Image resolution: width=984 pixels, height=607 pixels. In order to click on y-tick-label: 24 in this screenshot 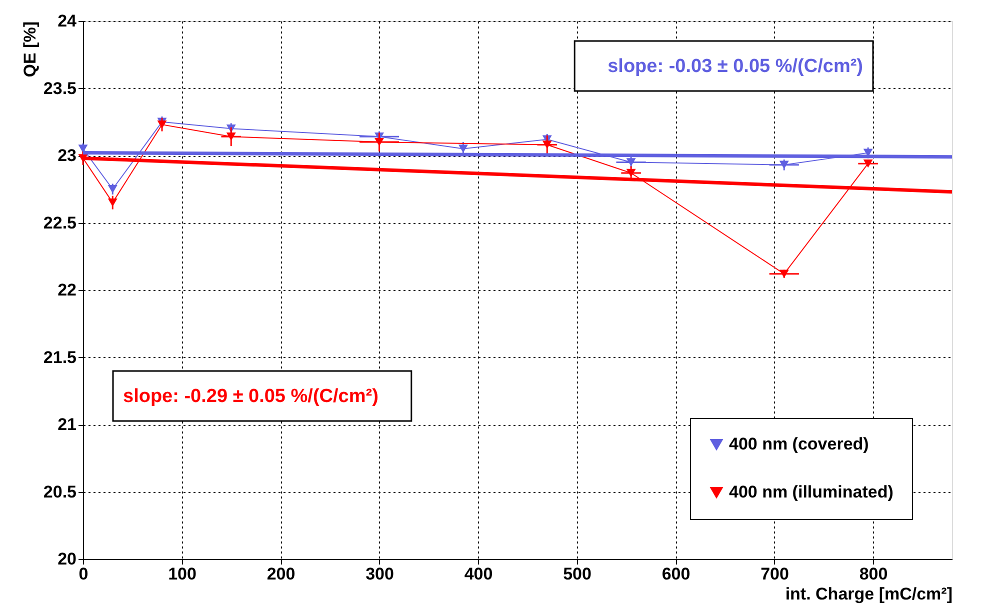, I will do `click(68, 21)`.